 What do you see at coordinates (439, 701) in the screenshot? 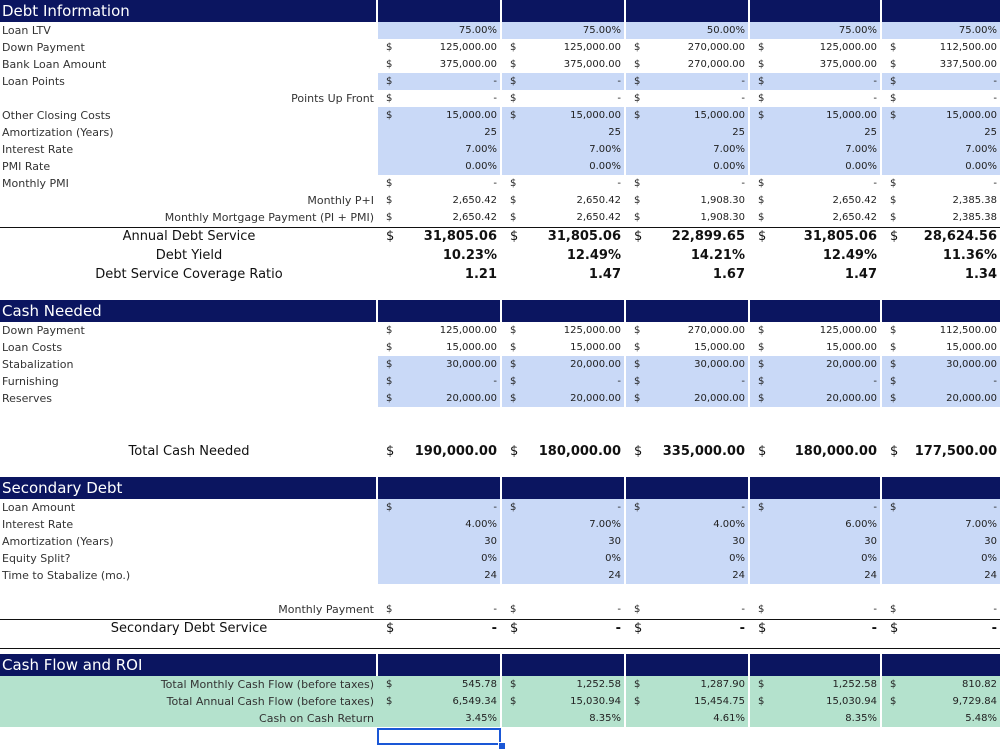
I see `value-cell: 6,549.34` at bounding box center [439, 701].